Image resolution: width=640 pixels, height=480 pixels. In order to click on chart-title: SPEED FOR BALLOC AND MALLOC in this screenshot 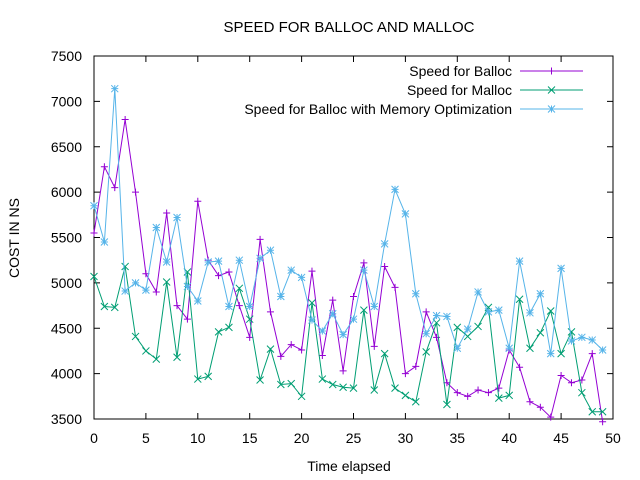, I will do `click(349, 27)`.